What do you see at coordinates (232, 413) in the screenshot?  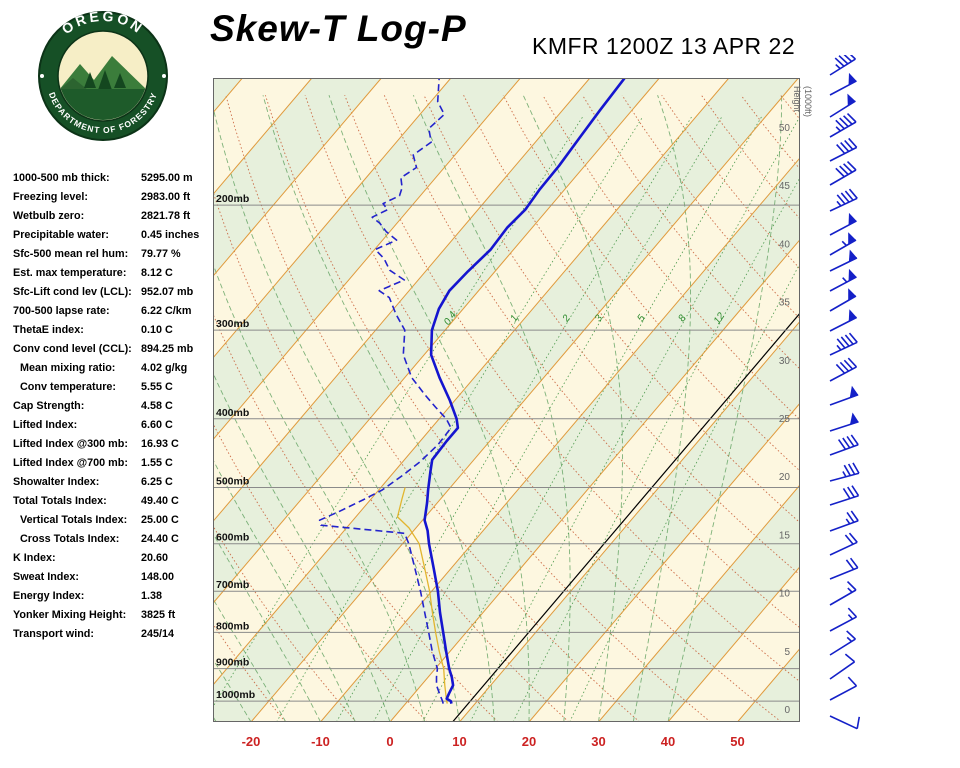 I see `pressure-label: 400mb` at bounding box center [232, 413].